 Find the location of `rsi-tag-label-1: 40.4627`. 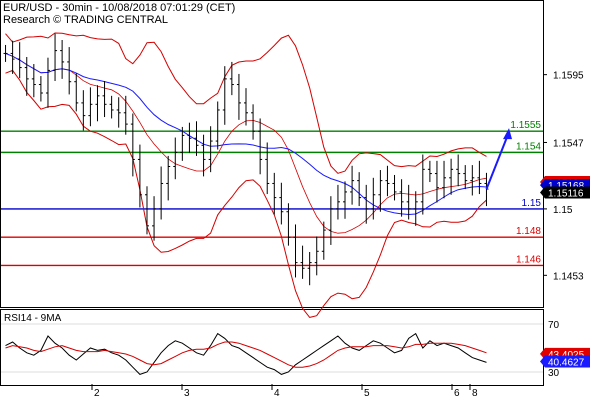

rsi-tag-label-1: 40.4627 is located at coordinates (566, 362).